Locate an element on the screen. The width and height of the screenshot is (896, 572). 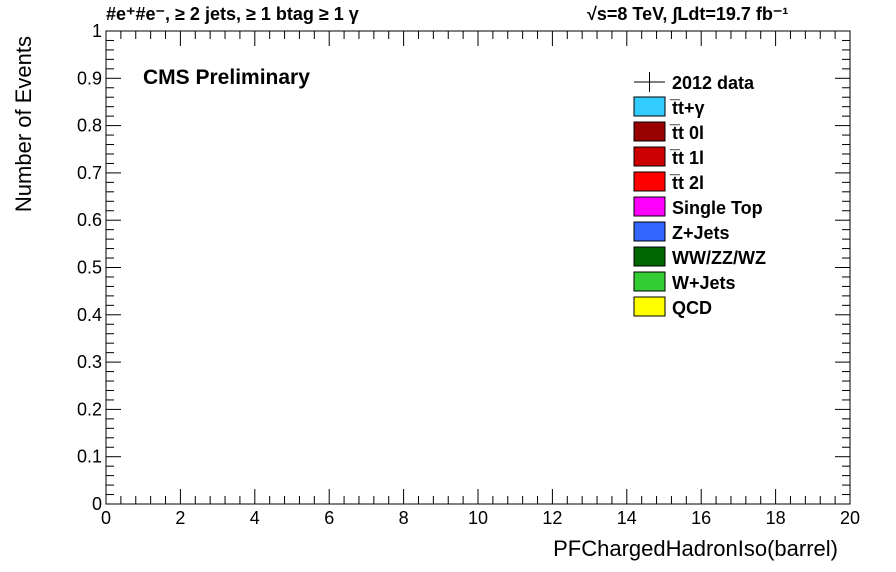
y-tick-label: 0 is located at coordinates (97, 504).